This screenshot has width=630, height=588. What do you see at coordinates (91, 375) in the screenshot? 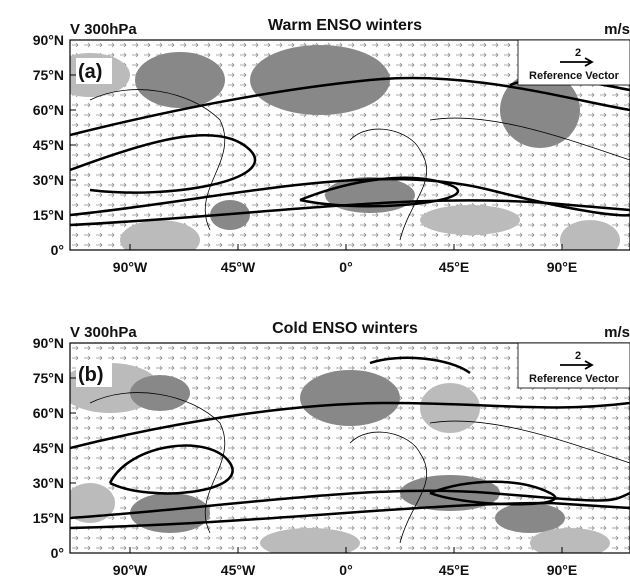
I see `panel-tag: (b)` at bounding box center [91, 375].